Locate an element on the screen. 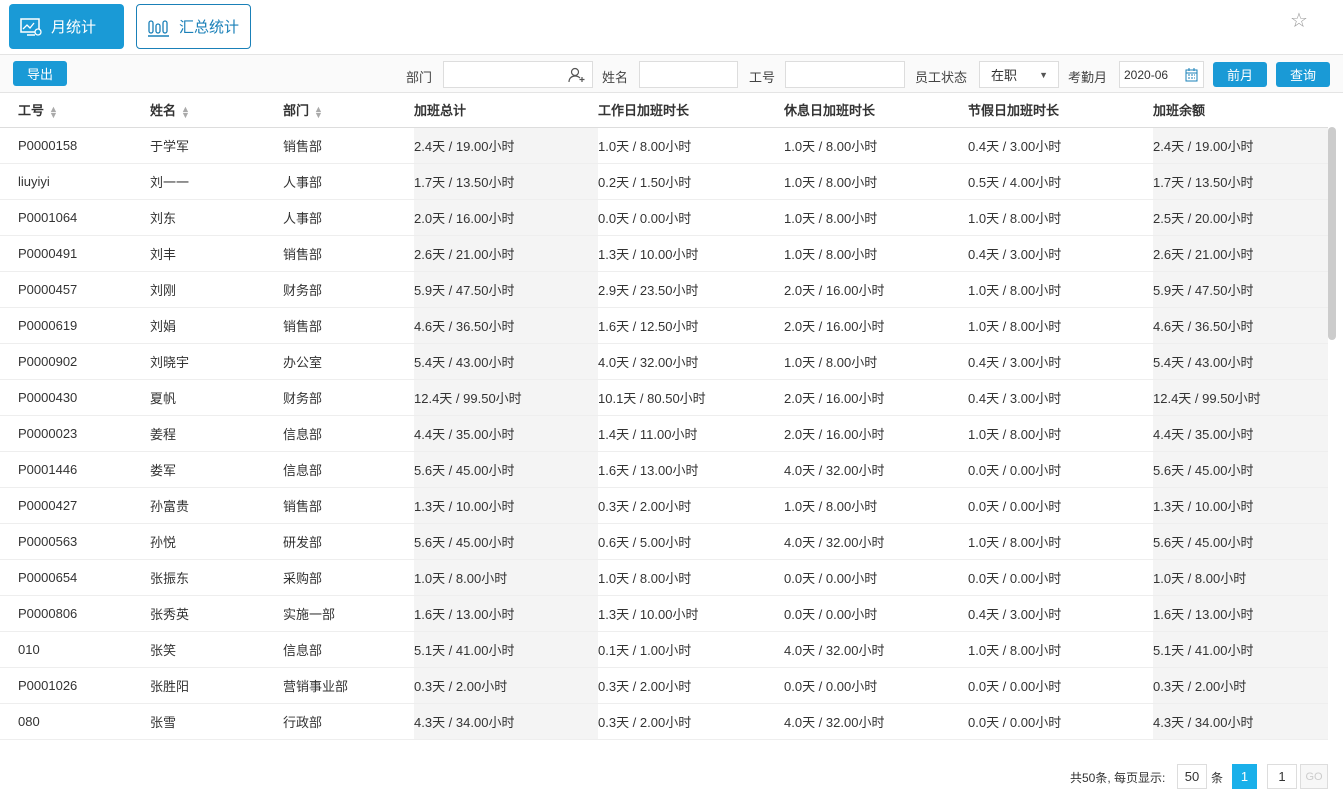 Image resolution: width=1343 pixels, height=803 pixels. page-size-unit: 条 is located at coordinates (1217, 778).